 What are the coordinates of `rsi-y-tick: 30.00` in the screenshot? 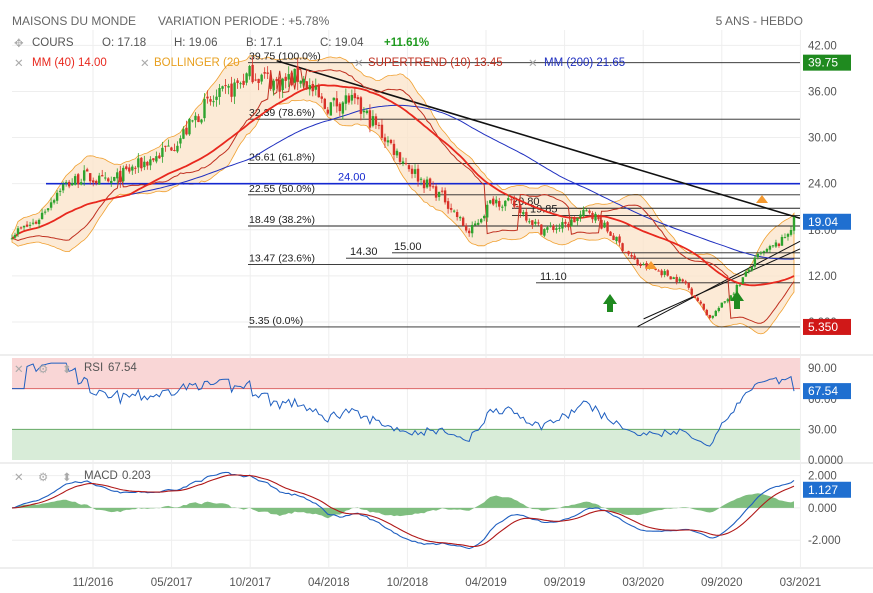 It's located at (822, 430).